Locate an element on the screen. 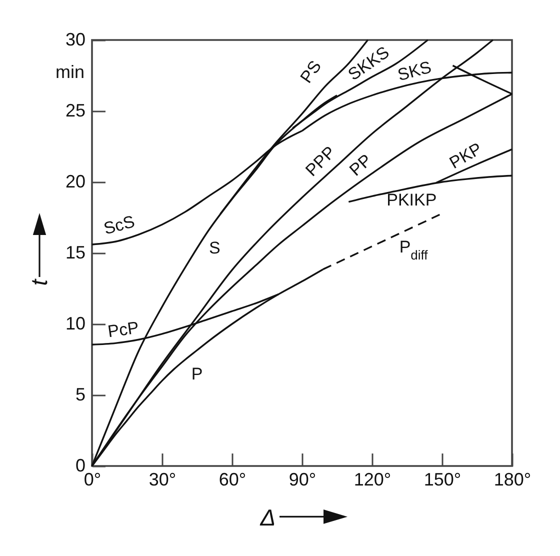 The image size is (560, 556). y-tick-label: 5 is located at coordinates (80, 394).